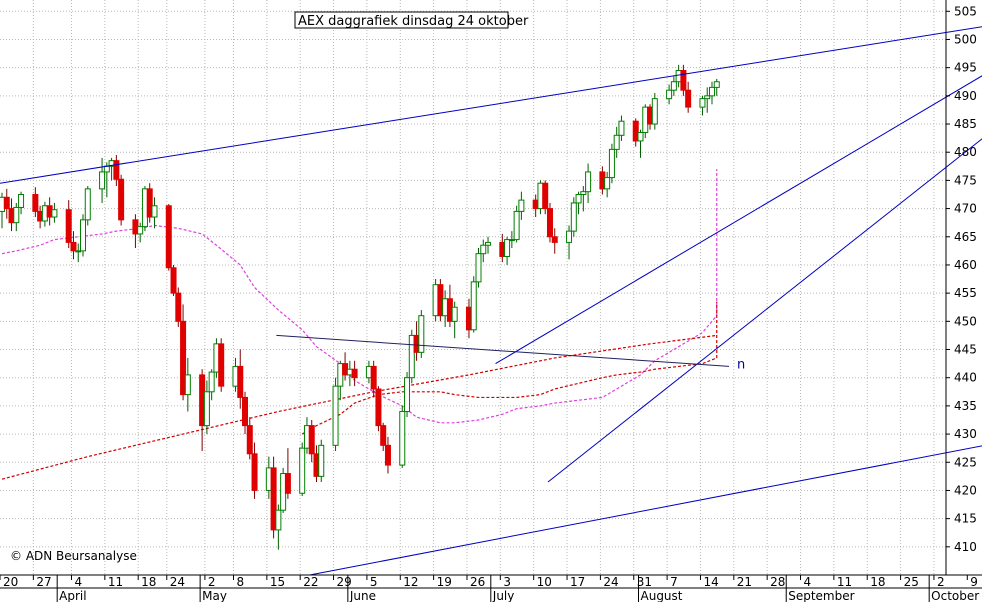  Describe the element at coordinates (965, 209) in the screenshot. I see `y-tick-label: 470` at that location.